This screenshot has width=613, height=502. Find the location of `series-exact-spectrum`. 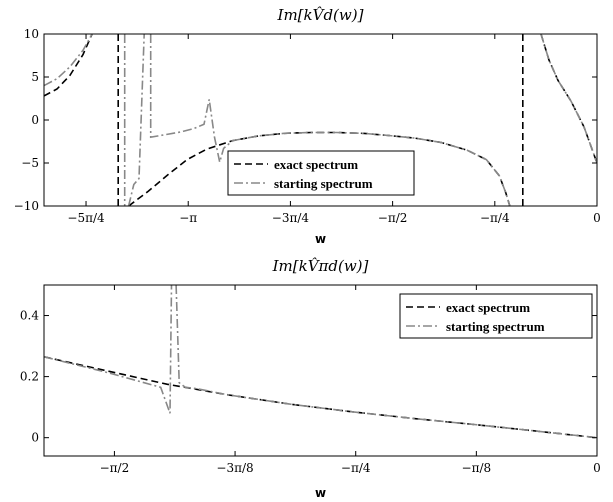

series-exact-spectrum is located at coordinates (320, 397).